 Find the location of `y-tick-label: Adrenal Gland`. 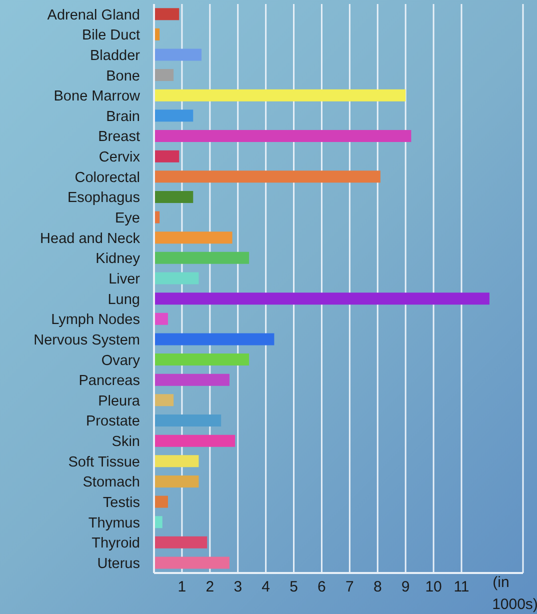

y-tick-label: Adrenal Gland is located at coordinates (93, 15).